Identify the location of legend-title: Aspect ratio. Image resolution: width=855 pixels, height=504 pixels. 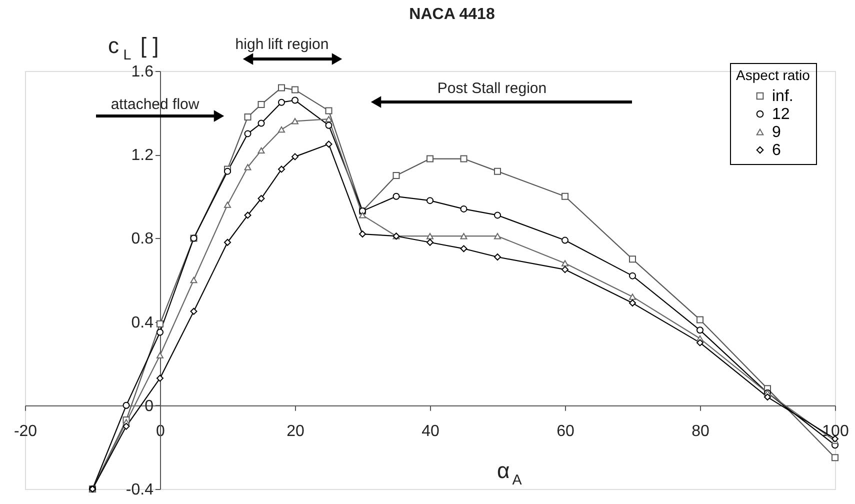
(773, 75).